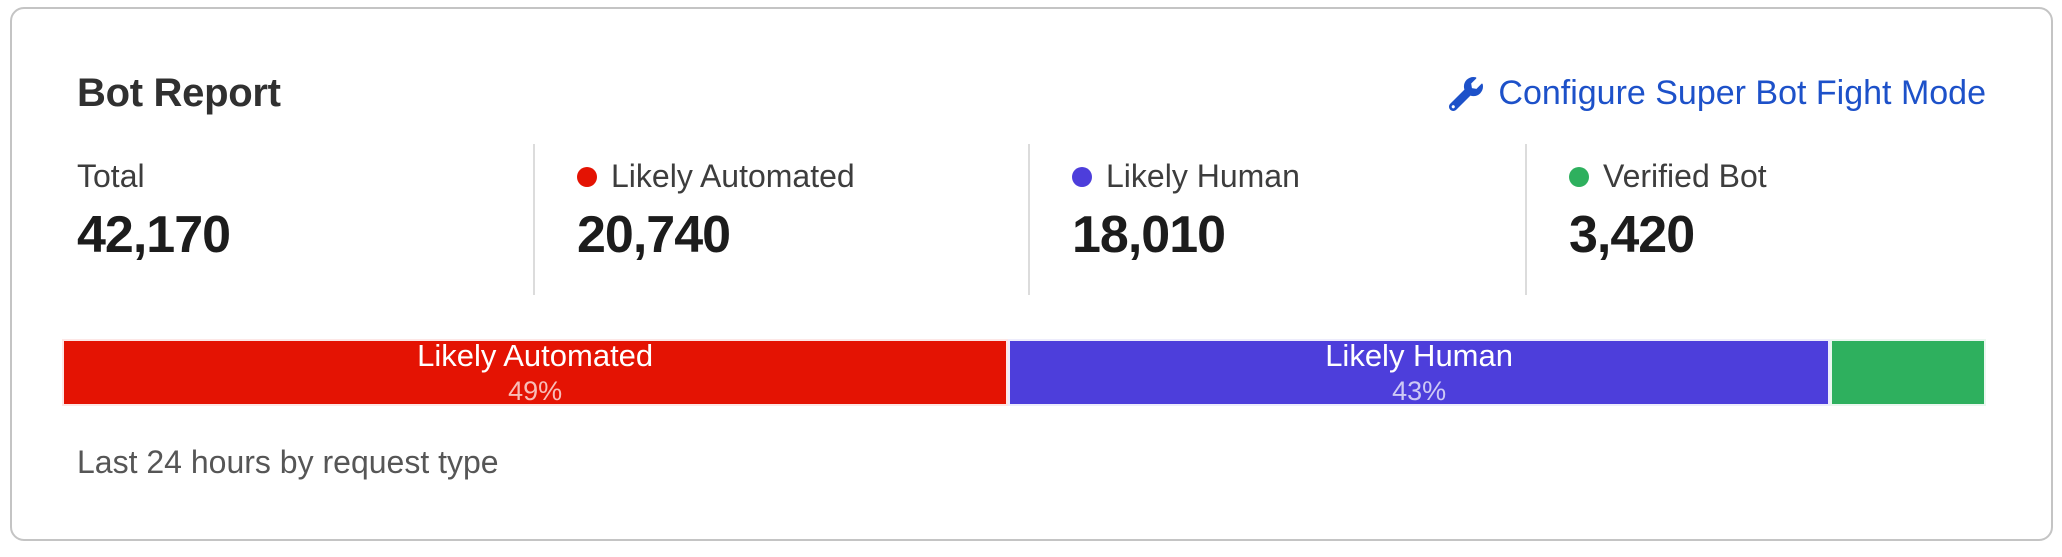  I want to click on likely-automated-dot-icon, so click(587, 176).